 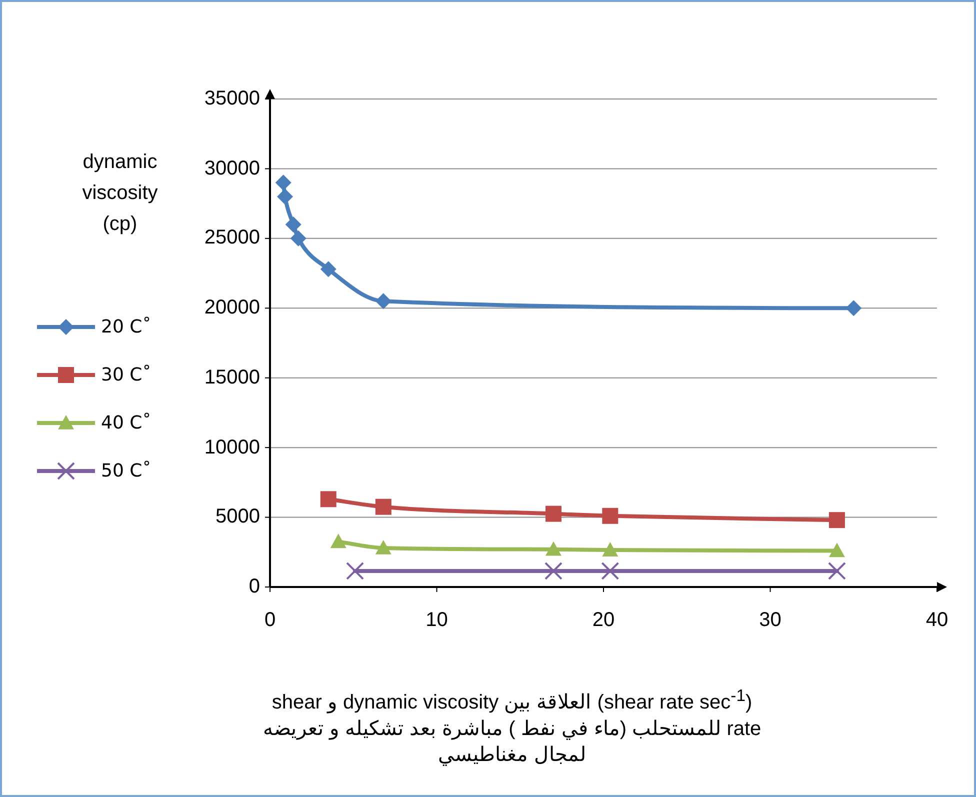 What do you see at coordinates (937, 620) in the screenshot?
I see `x-tick-label: 40` at bounding box center [937, 620].